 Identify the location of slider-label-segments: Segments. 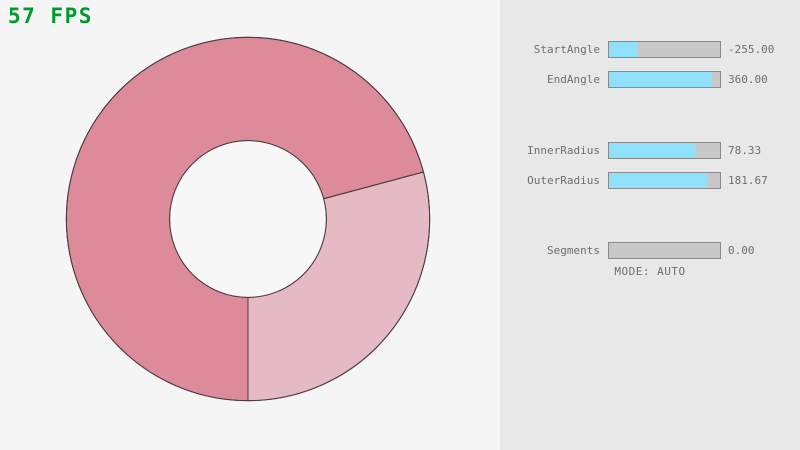
(573, 250).